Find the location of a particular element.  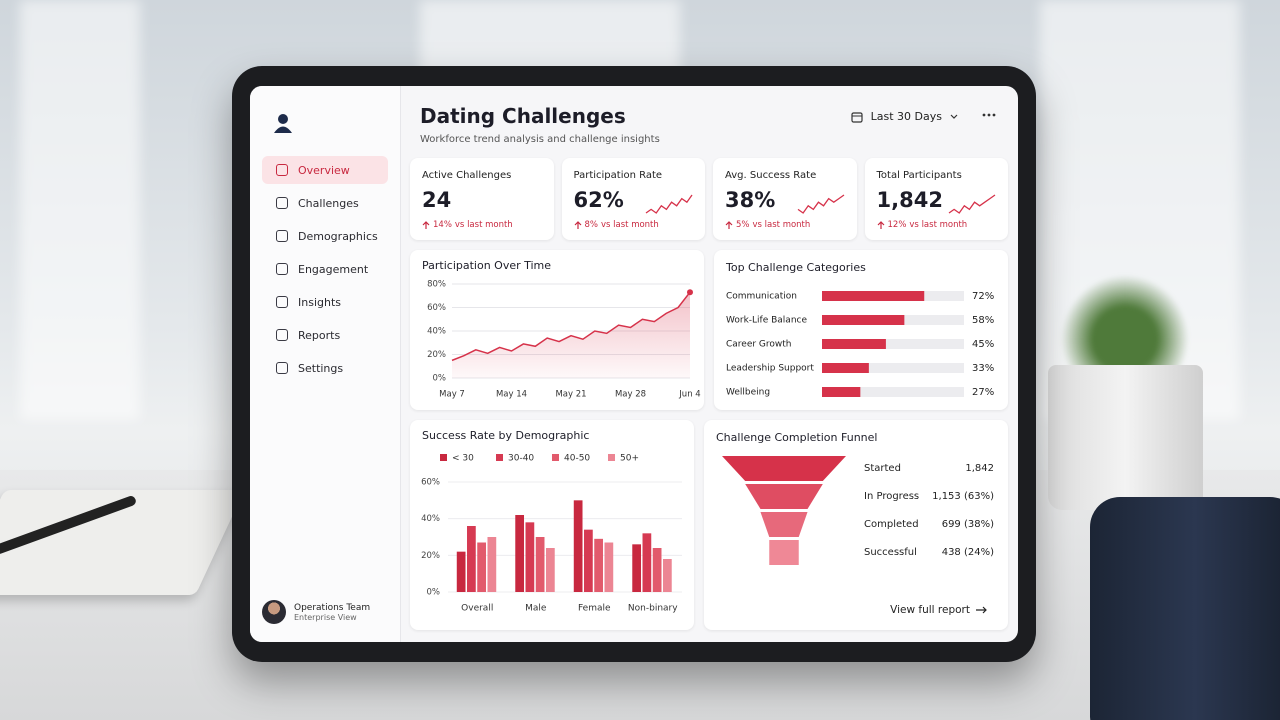

kpi-delta-value: 5% is located at coordinates (743, 225).